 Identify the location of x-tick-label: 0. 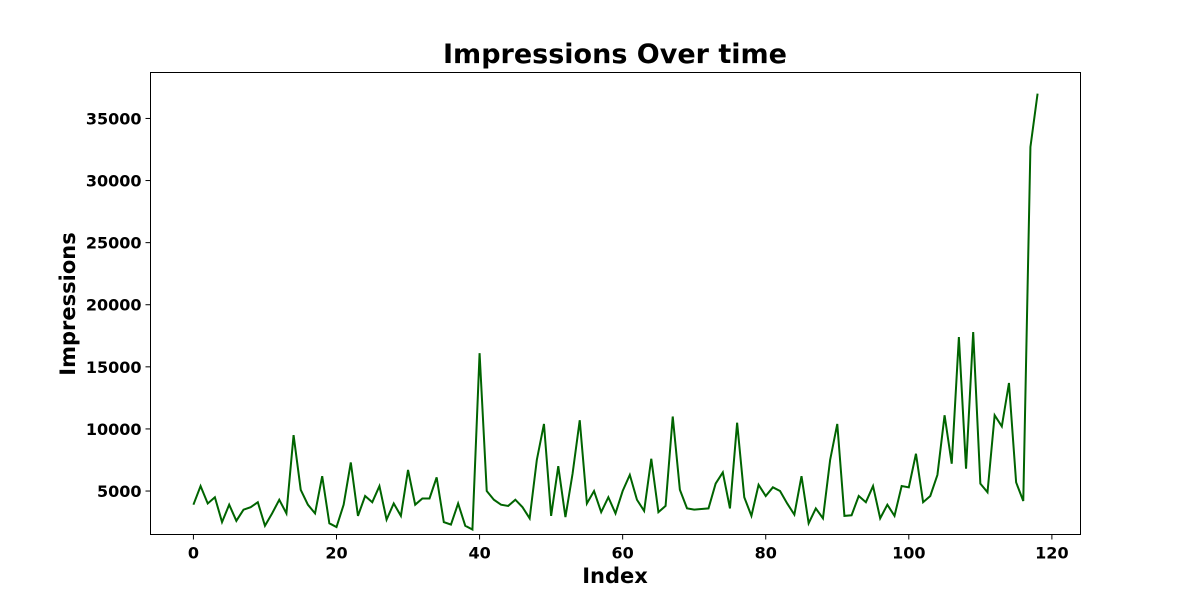
(193, 553).